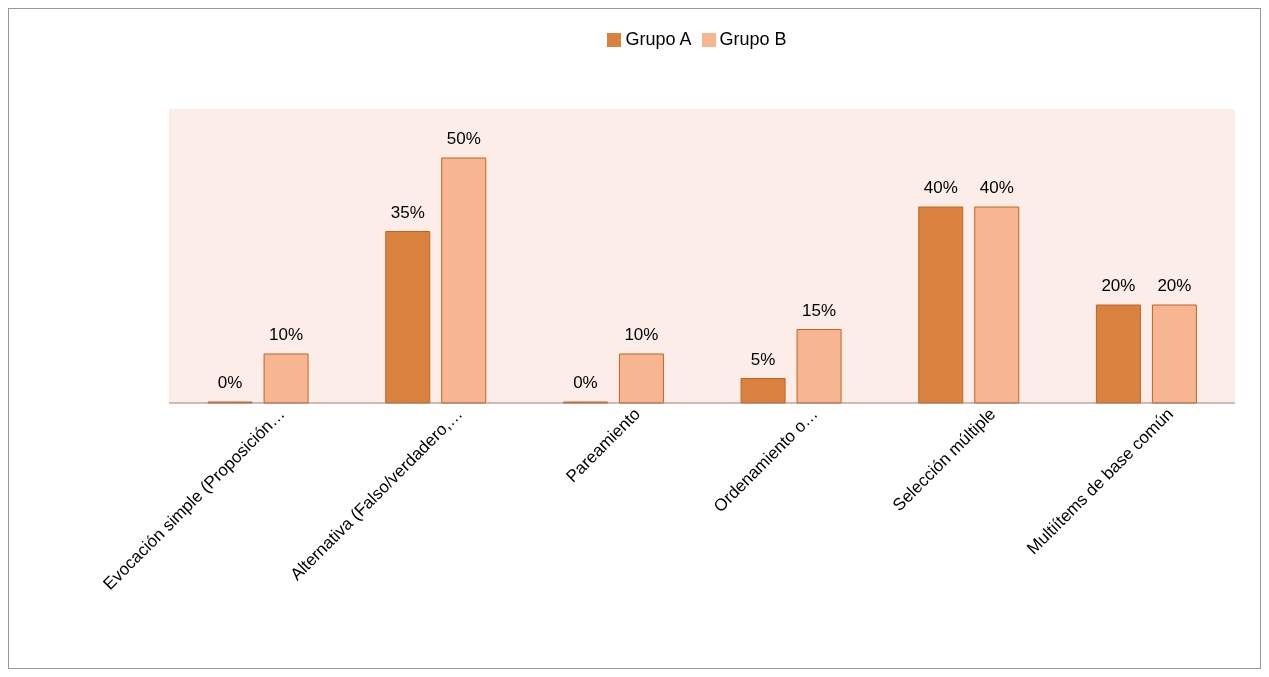 This screenshot has width=1269, height=677. Describe the element at coordinates (658, 39) in the screenshot. I see `legend-label: Grupo A` at that location.